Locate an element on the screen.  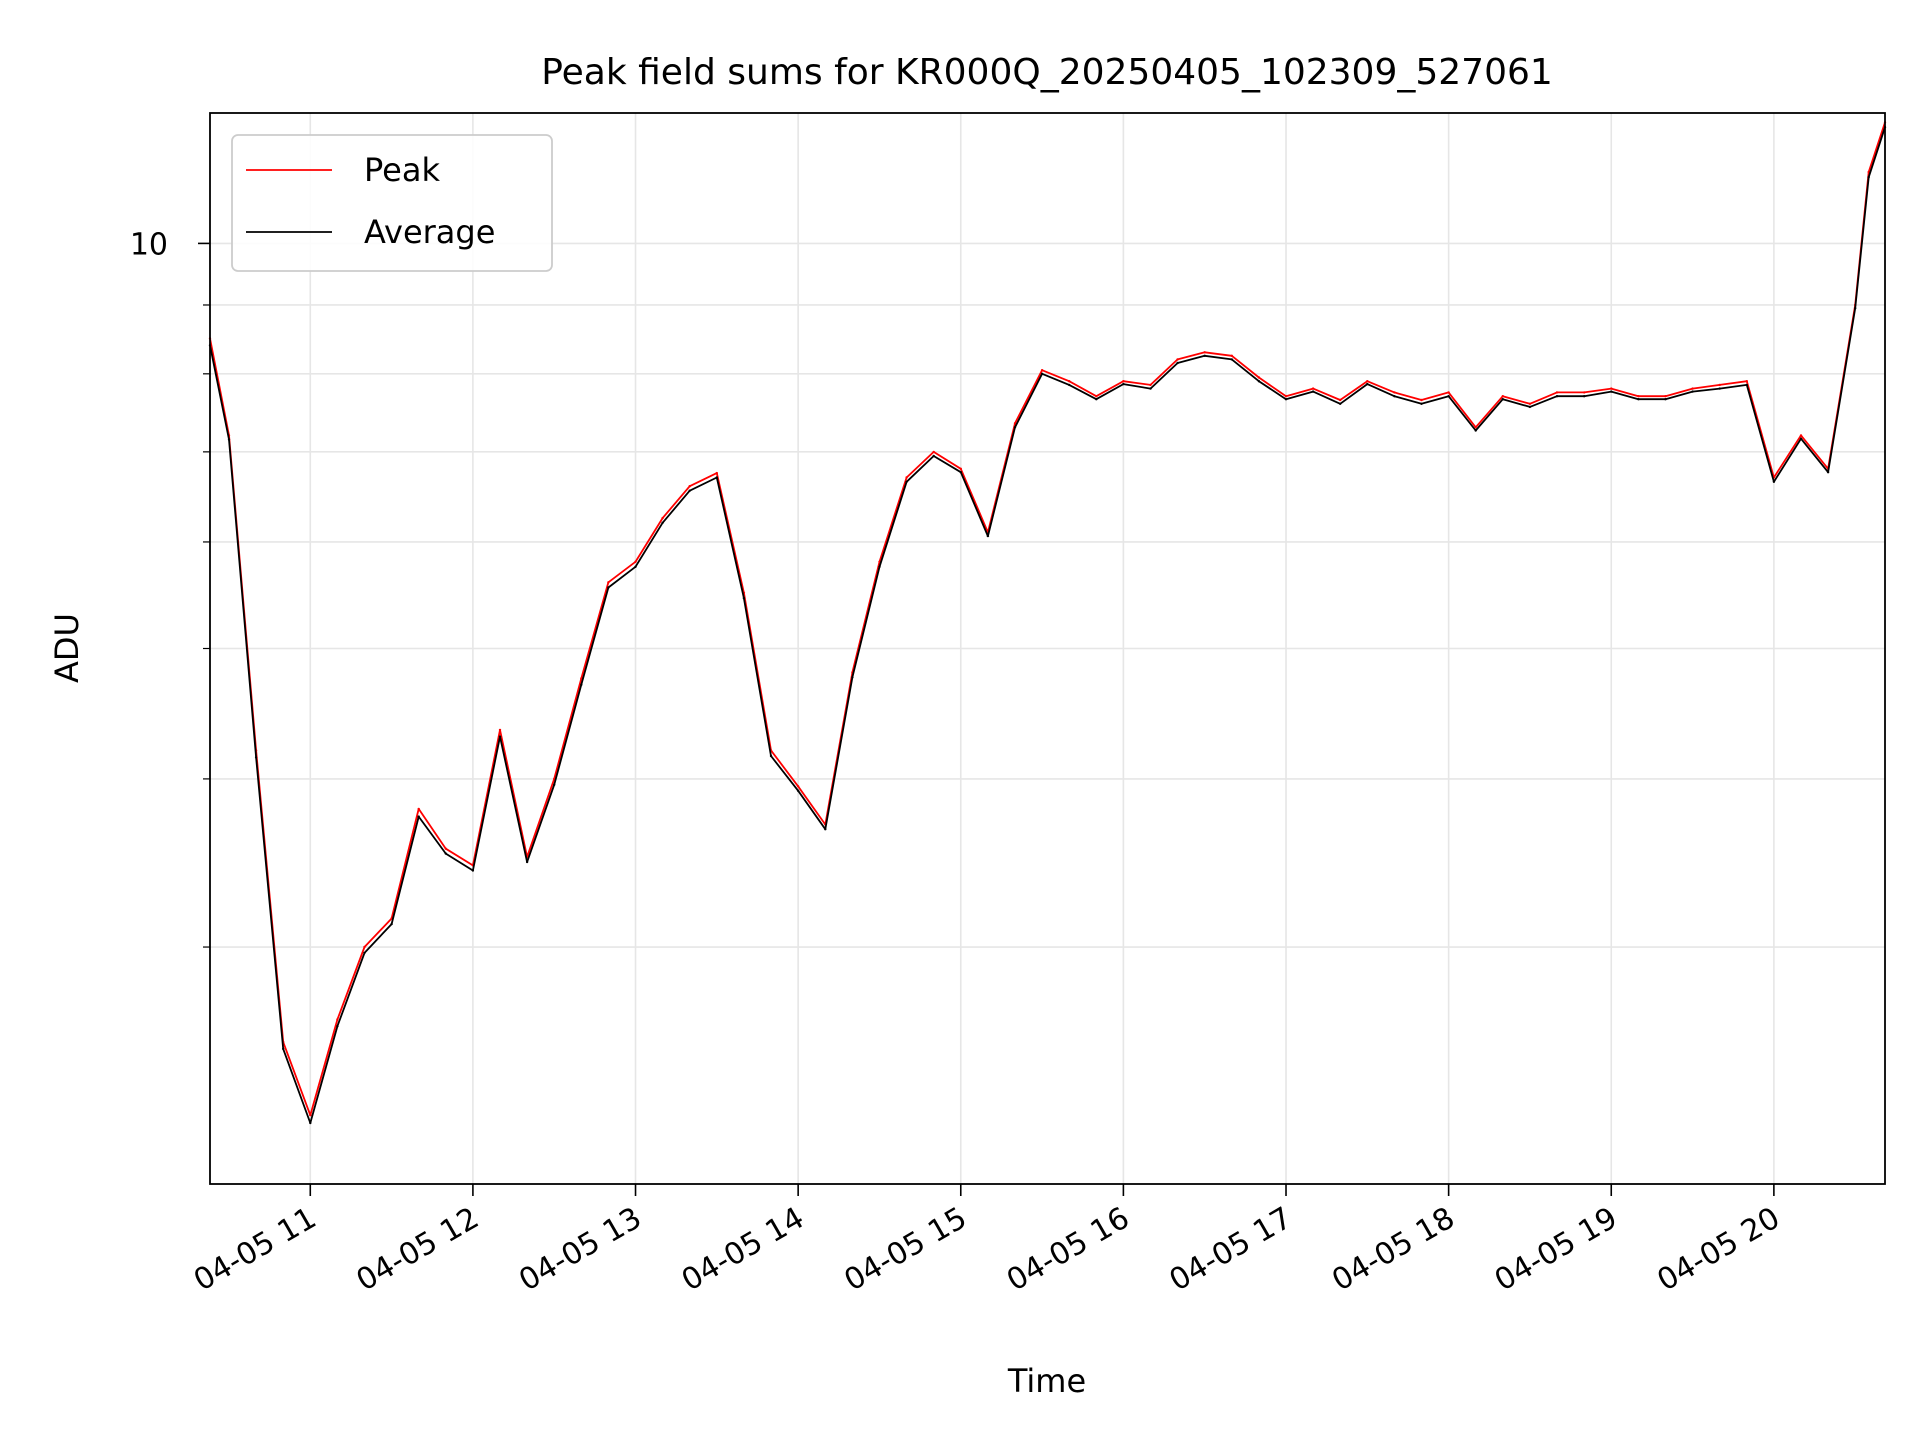
legend-box is located at coordinates (392, 203).